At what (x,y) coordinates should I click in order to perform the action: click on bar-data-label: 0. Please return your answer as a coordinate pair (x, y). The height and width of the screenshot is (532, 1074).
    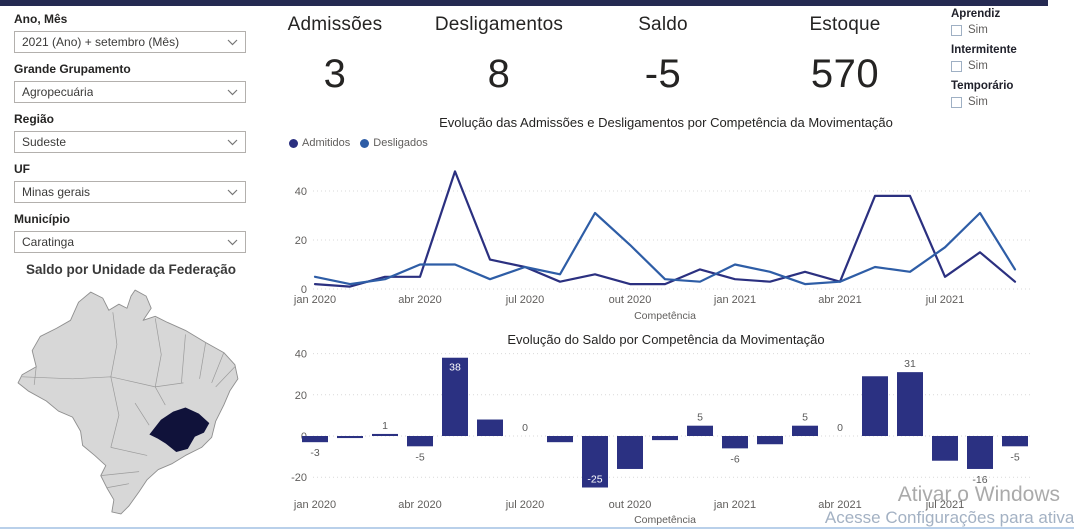
    Looking at the image, I should click on (840, 428).